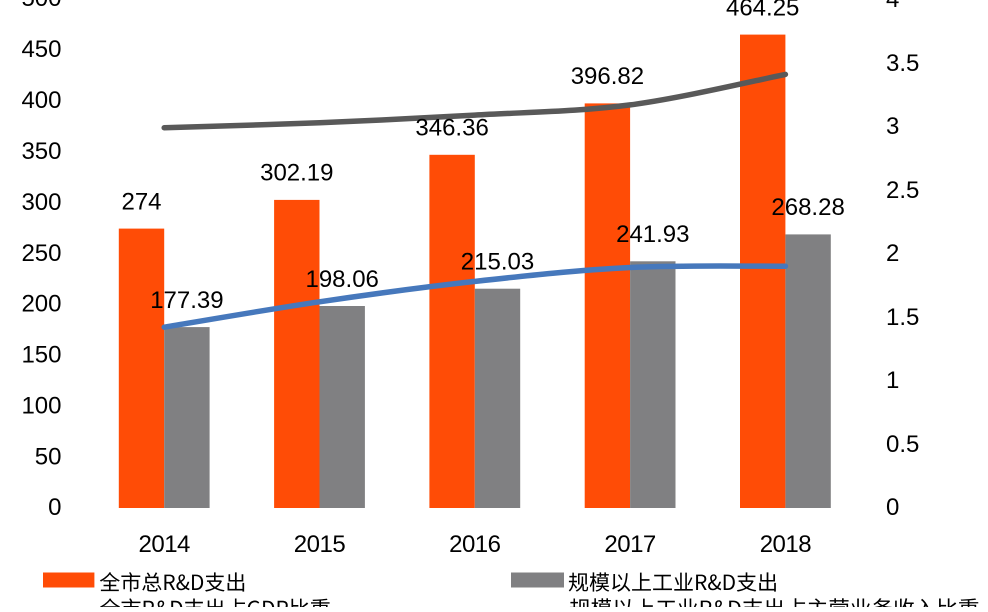 Image resolution: width=988 pixels, height=612 pixels. I want to click on svg-text: 215.03, so click(497, 262).